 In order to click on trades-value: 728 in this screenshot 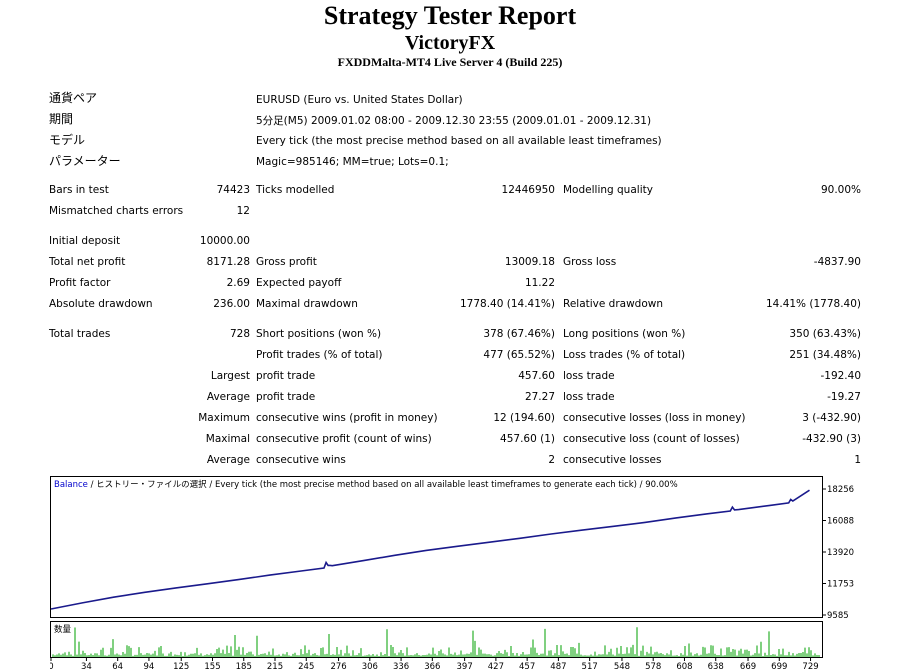, I will do `click(239, 334)`.